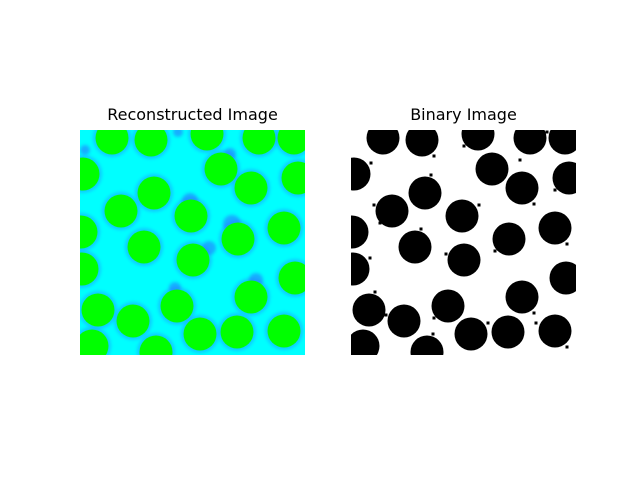 The height and width of the screenshot is (480, 640). Describe the element at coordinates (463, 114) in the screenshot. I see `binary-image-title: Binary Image` at that location.